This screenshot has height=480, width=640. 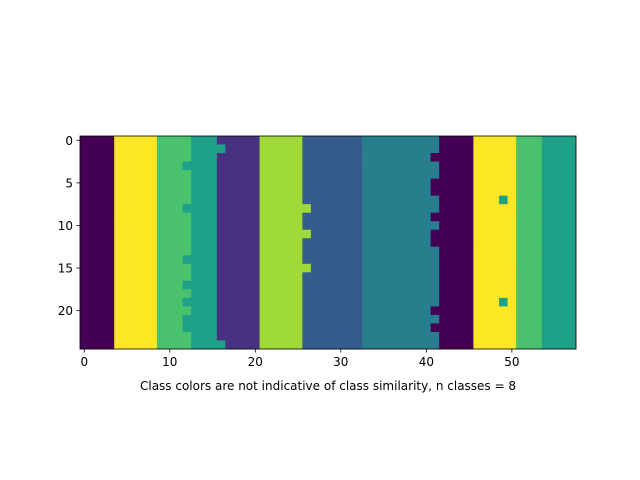 What do you see at coordinates (255, 362) in the screenshot?
I see `x-tick-label: 20` at bounding box center [255, 362].